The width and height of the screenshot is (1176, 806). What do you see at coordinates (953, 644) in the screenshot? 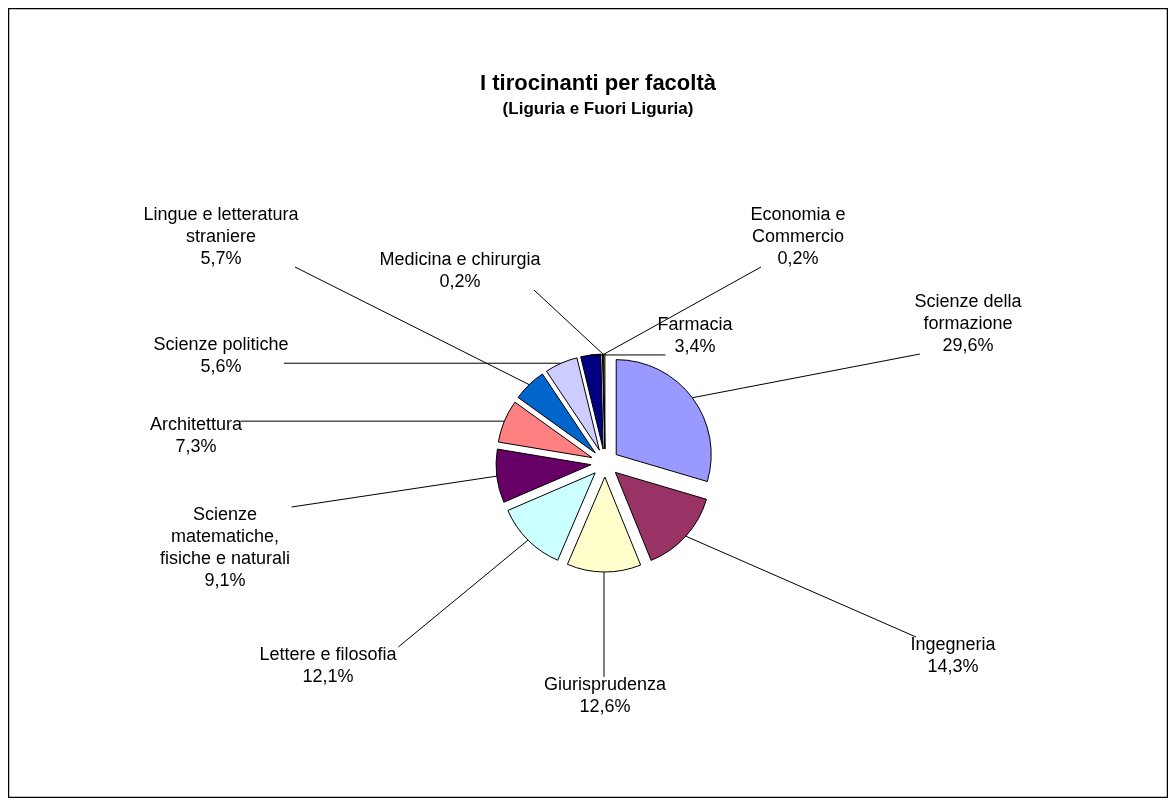
I see `slice-label: Ingegneria` at bounding box center [953, 644].